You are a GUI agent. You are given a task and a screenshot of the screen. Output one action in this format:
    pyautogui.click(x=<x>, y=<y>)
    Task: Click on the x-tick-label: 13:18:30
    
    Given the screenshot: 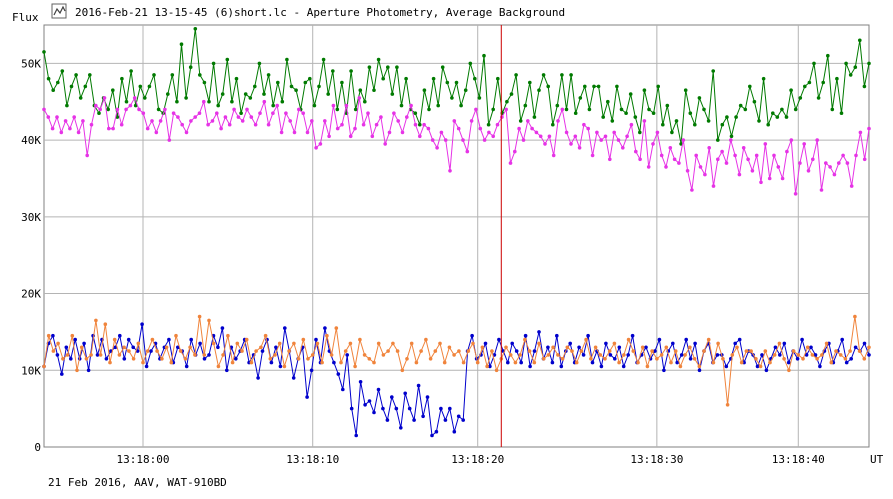 What is the action you would take?
    pyautogui.click(x=656, y=459)
    